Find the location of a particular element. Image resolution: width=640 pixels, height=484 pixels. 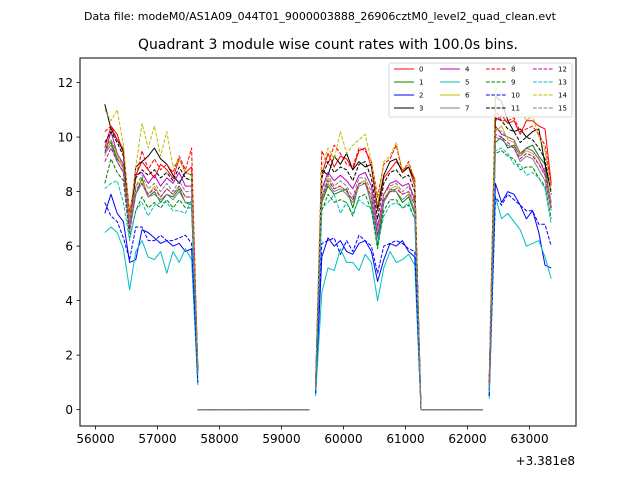

y-tick-label: 6 is located at coordinates (69, 246).